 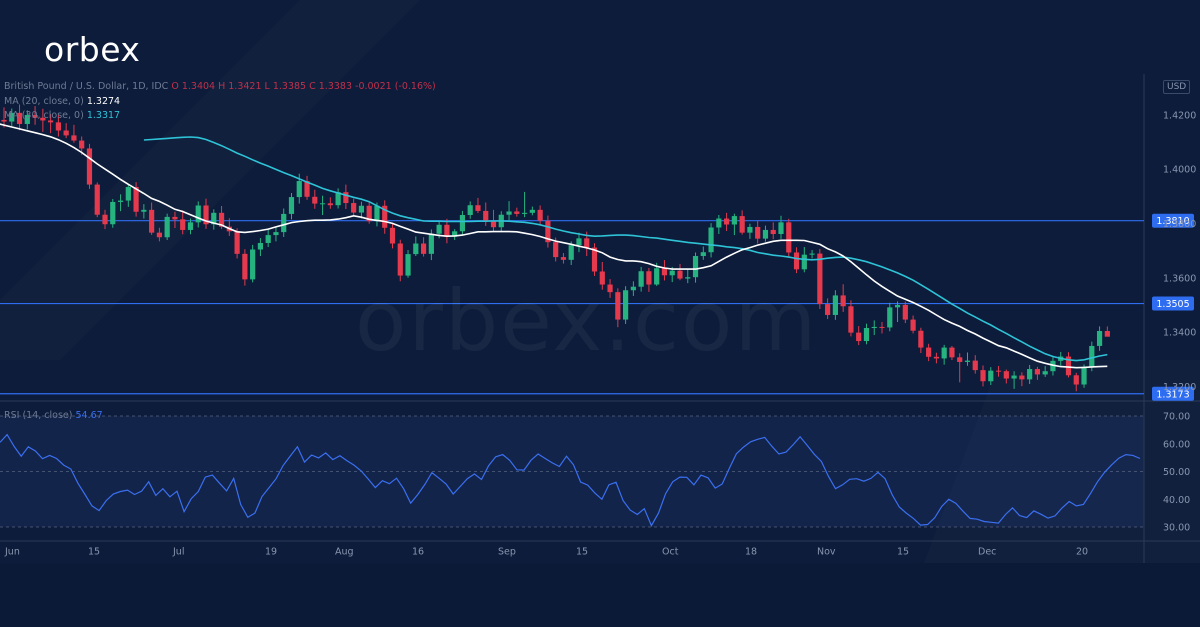 I want to click on price-tick-label: 1.3800, so click(x=1179, y=224).